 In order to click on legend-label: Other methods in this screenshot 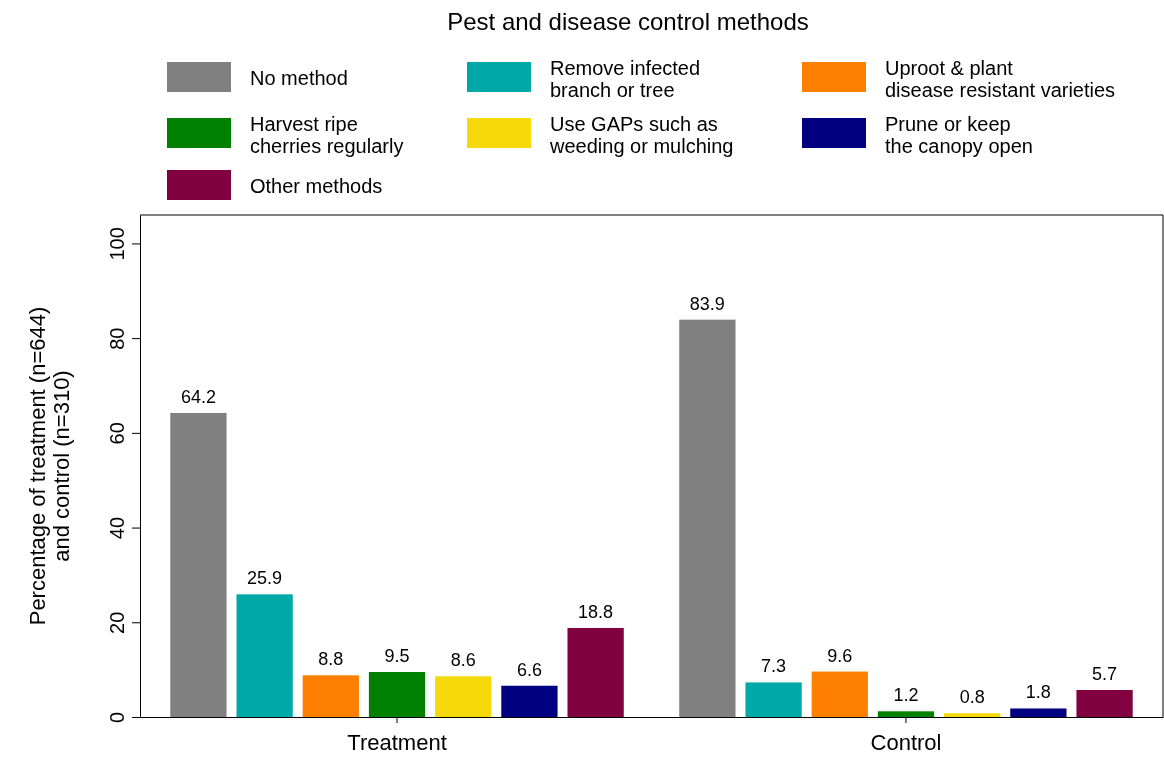, I will do `click(316, 186)`.